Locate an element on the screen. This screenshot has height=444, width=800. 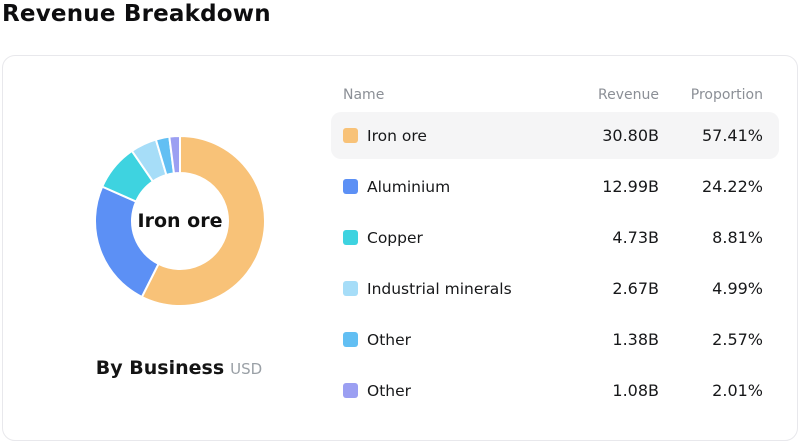
row-revenue: 1.38B is located at coordinates (635, 339).